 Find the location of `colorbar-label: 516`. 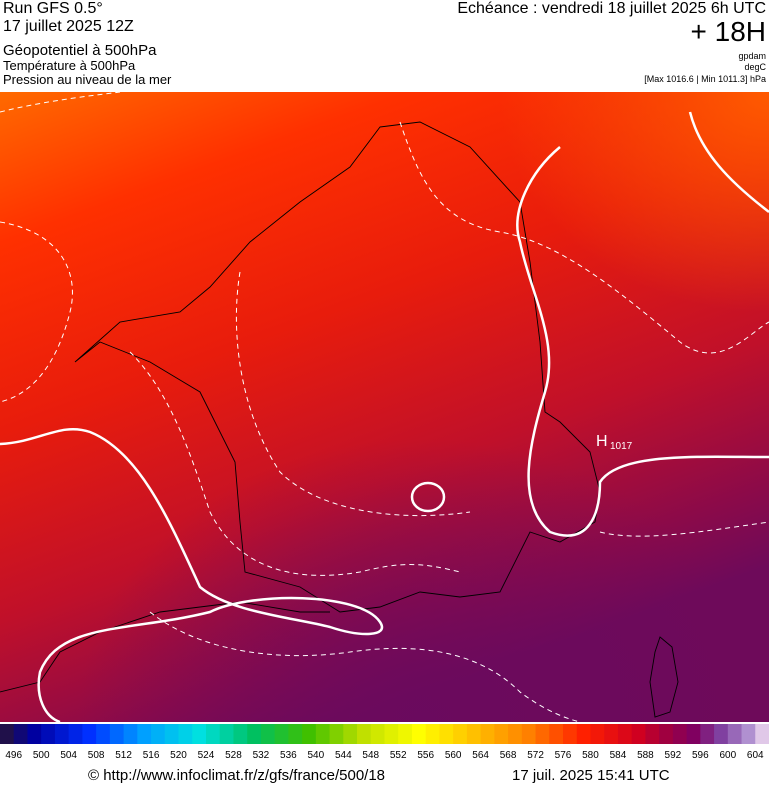

colorbar-label: 516 is located at coordinates (151, 755).